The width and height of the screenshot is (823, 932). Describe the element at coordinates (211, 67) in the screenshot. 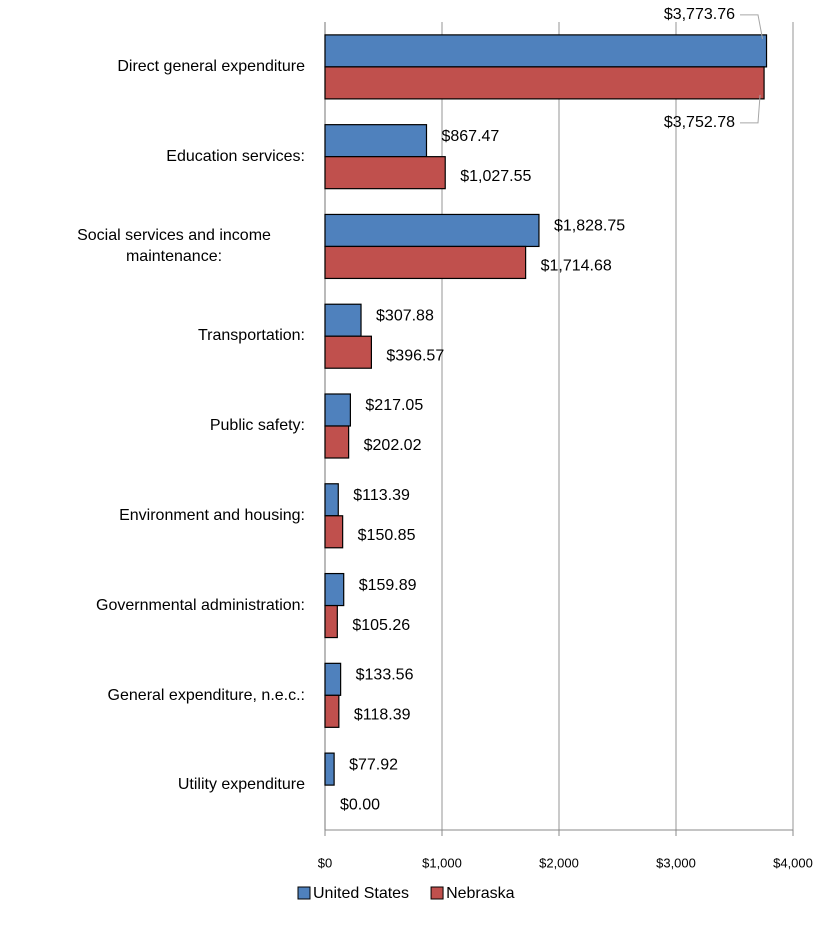

I see `category-text: Direct general expenditure` at that location.